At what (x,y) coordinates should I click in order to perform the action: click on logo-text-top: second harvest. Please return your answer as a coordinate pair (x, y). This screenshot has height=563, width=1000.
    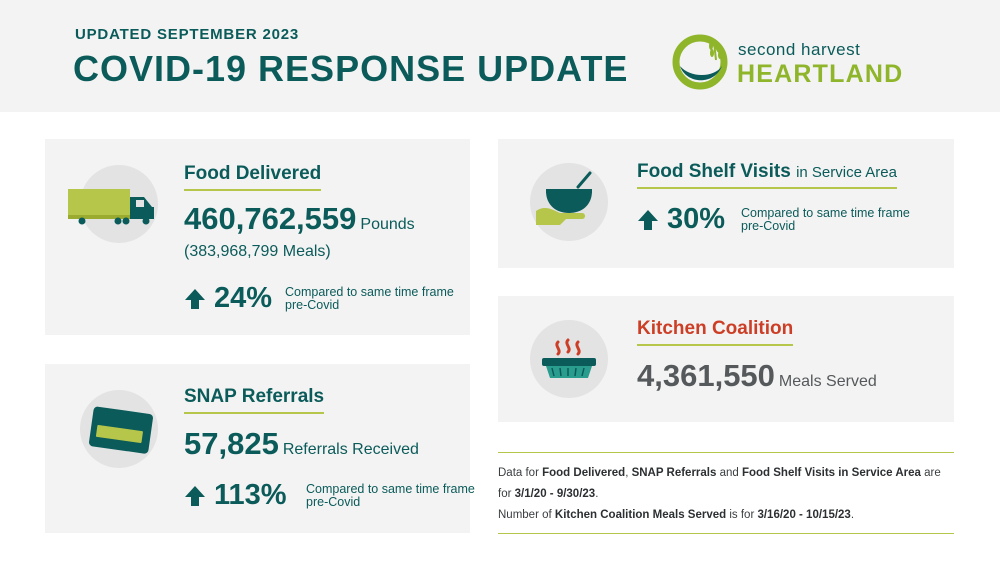
    Looking at the image, I should click on (799, 49).